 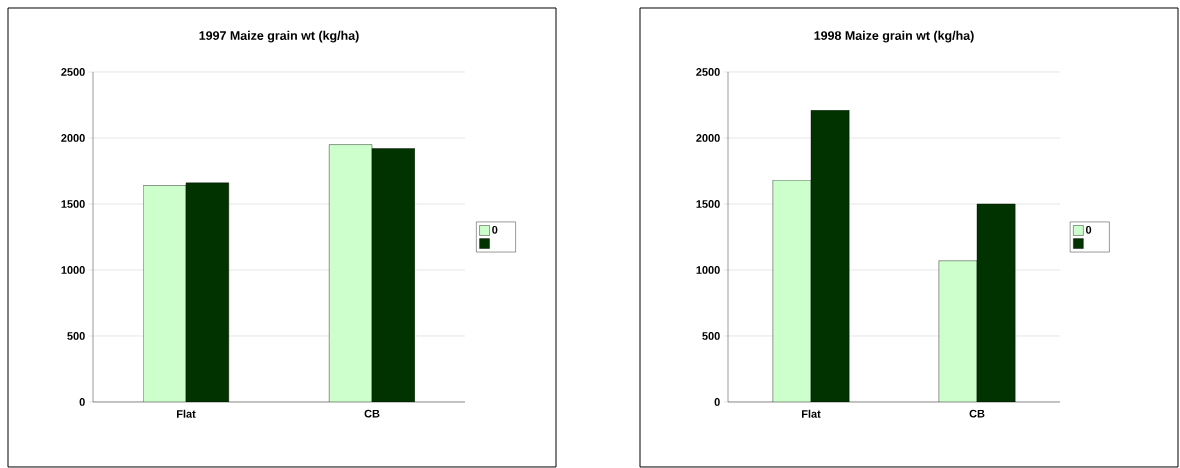 What do you see at coordinates (279, 36) in the screenshot?
I see `chart-title: 1997 Maize grain wt (kg/ha)` at bounding box center [279, 36].